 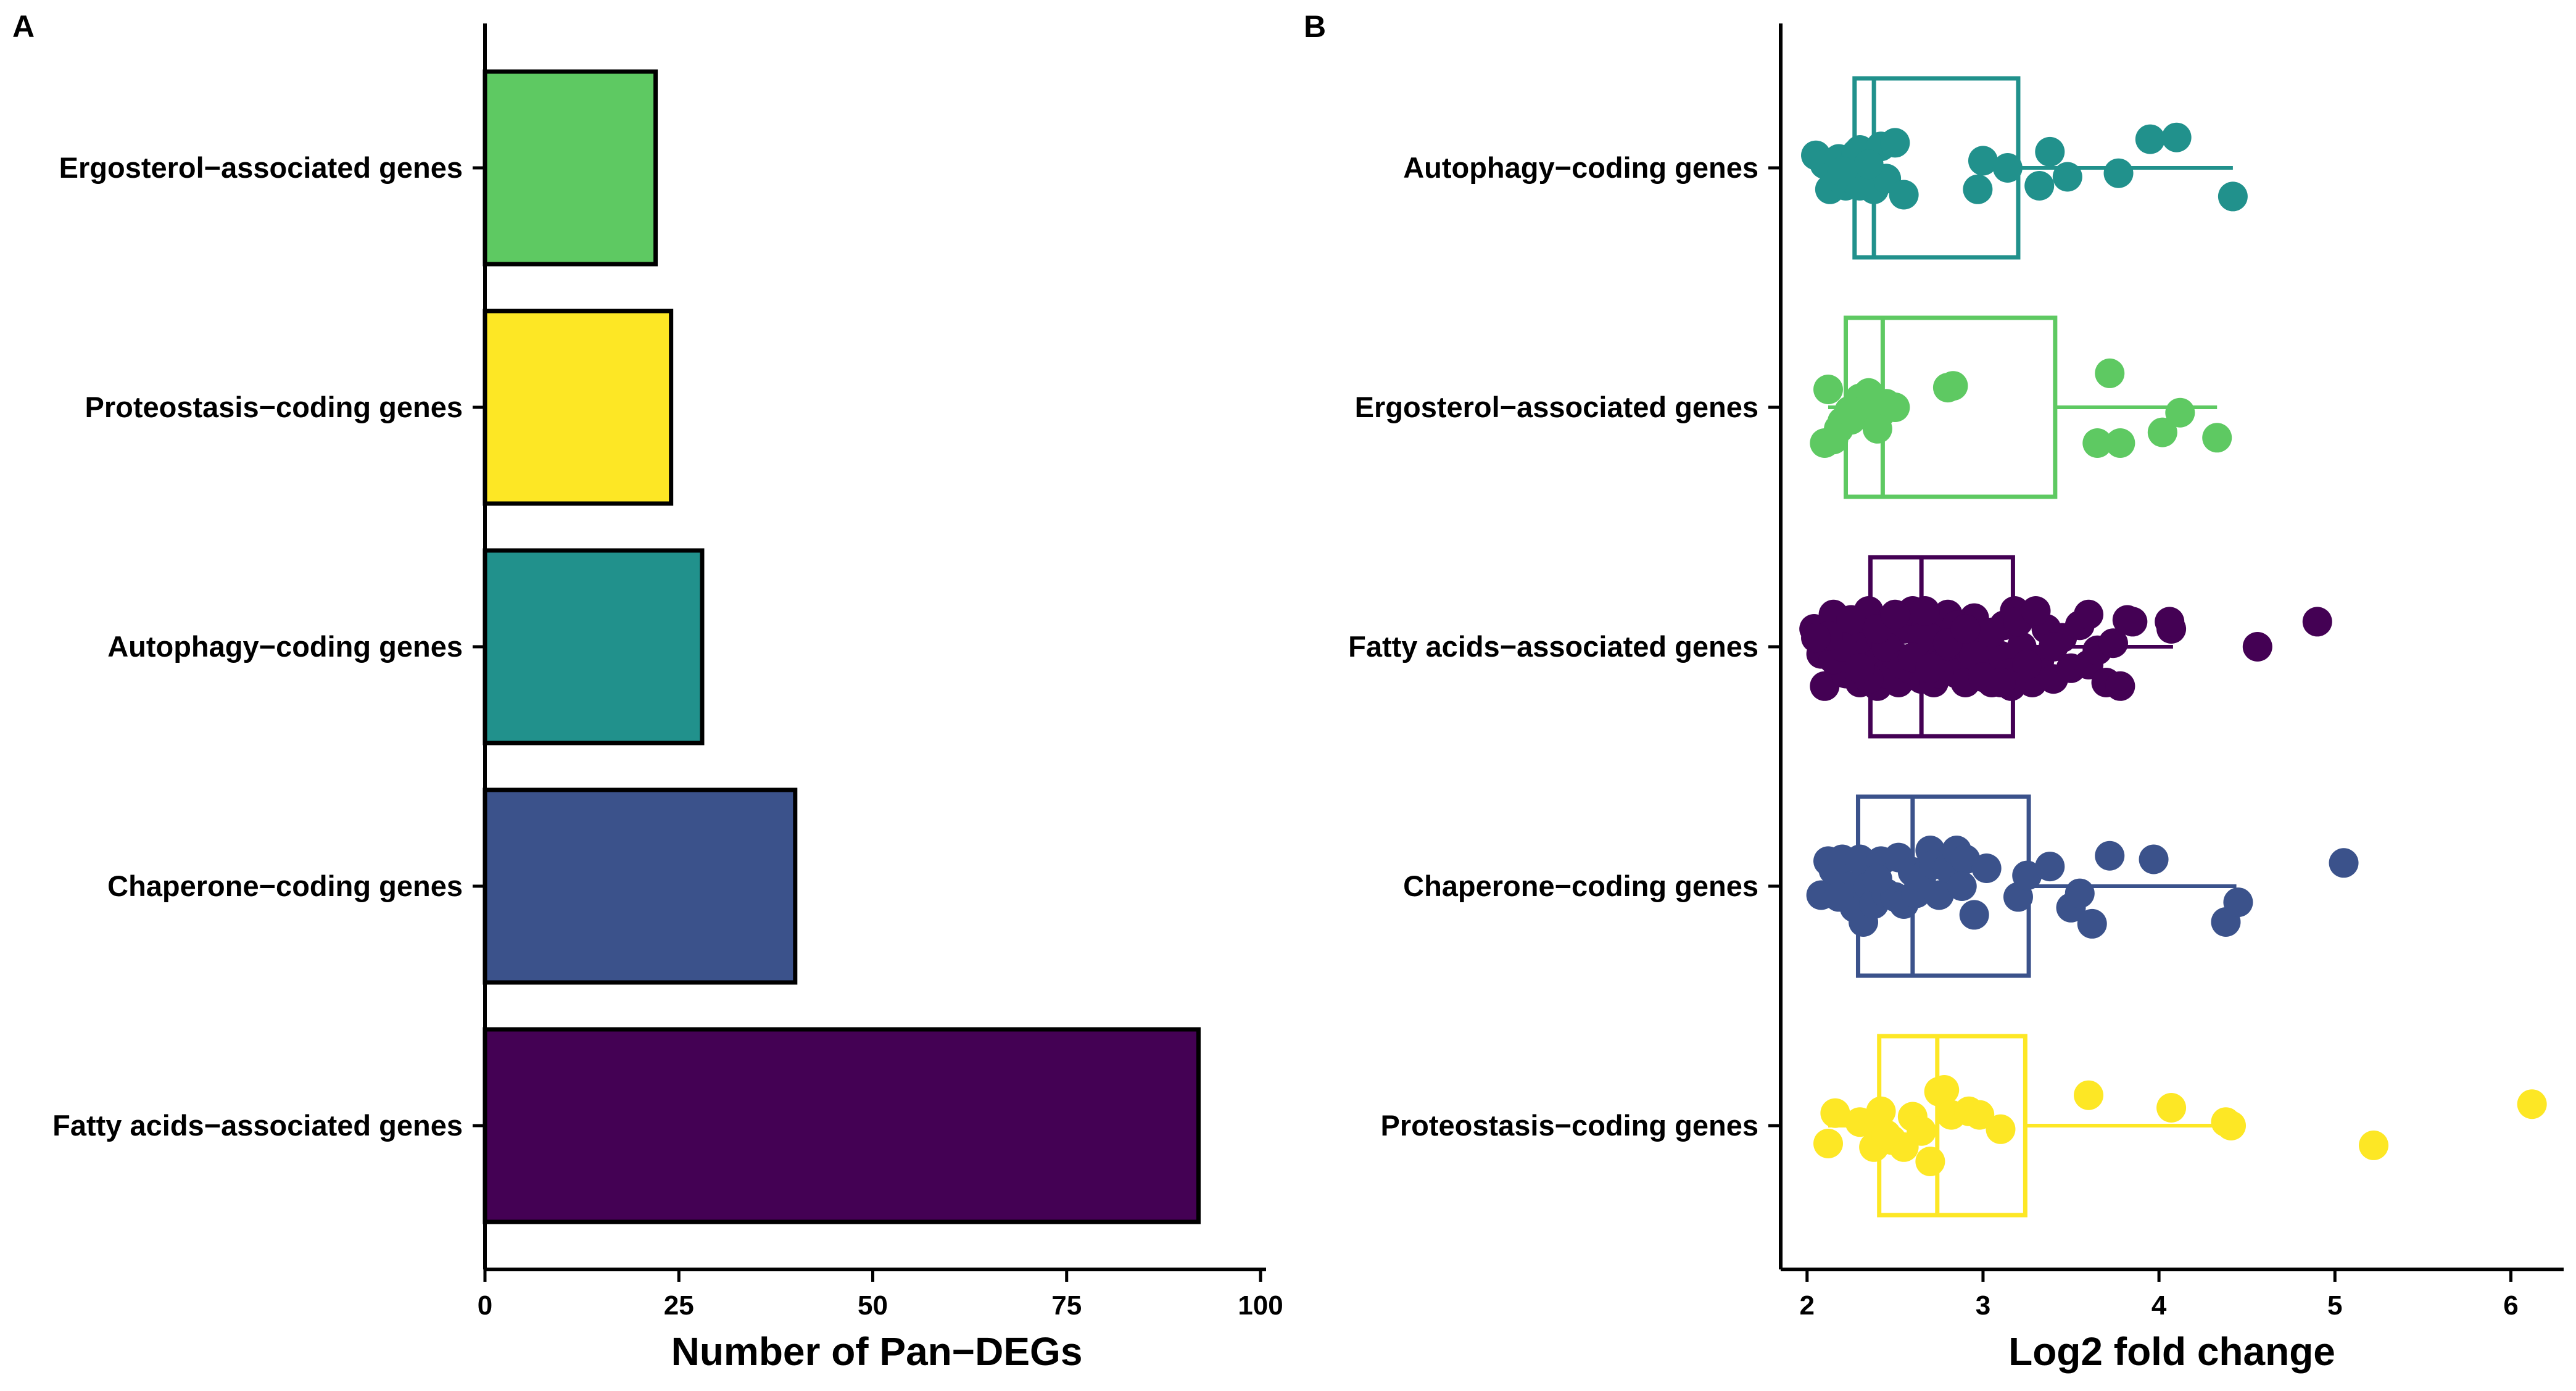 What do you see at coordinates (1580, 167) in the screenshot?
I see `category-label: Autophagy−coding genes` at bounding box center [1580, 167].